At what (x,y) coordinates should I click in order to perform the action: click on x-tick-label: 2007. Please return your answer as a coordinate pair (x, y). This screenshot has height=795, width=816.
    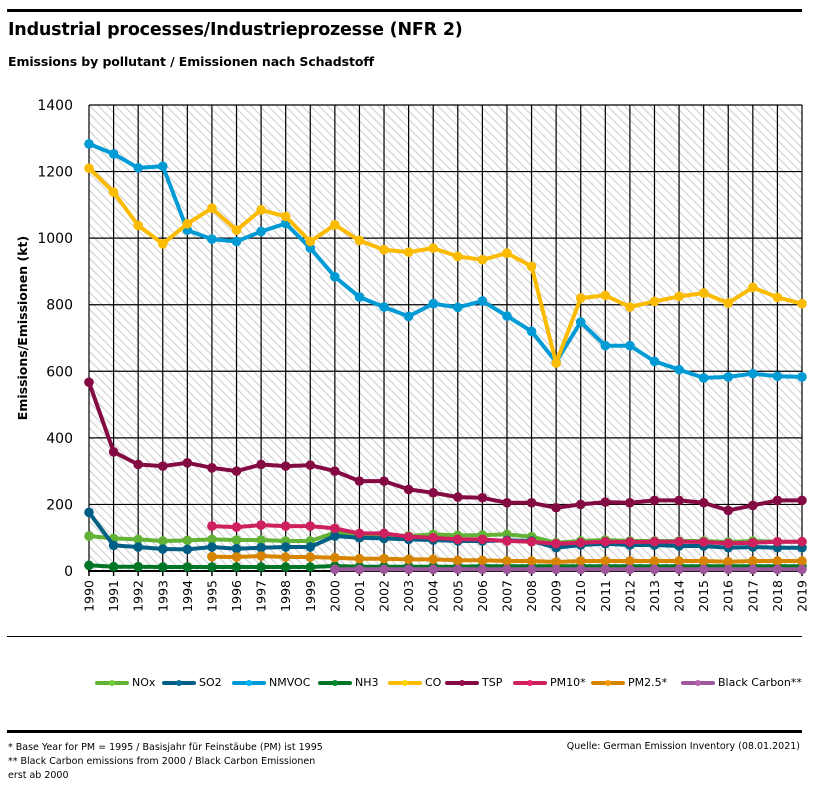
    Looking at the image, I should click on (506, 596).